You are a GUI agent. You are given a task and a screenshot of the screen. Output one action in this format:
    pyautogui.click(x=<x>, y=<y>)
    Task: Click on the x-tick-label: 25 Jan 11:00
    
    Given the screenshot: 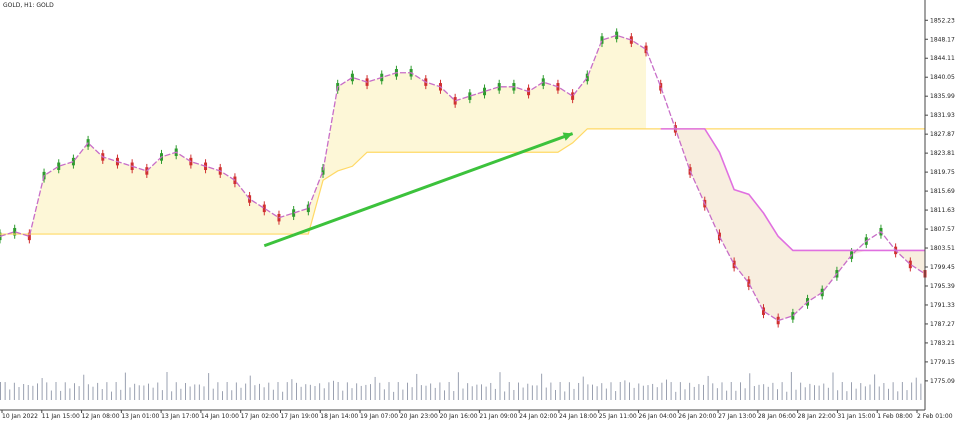 What is the action you would take?
    pyautogui.click(x=618, y=416)
    